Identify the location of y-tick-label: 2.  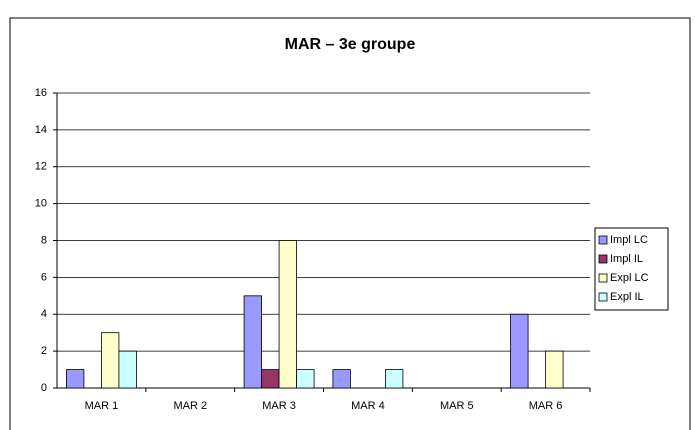
(44, 351).